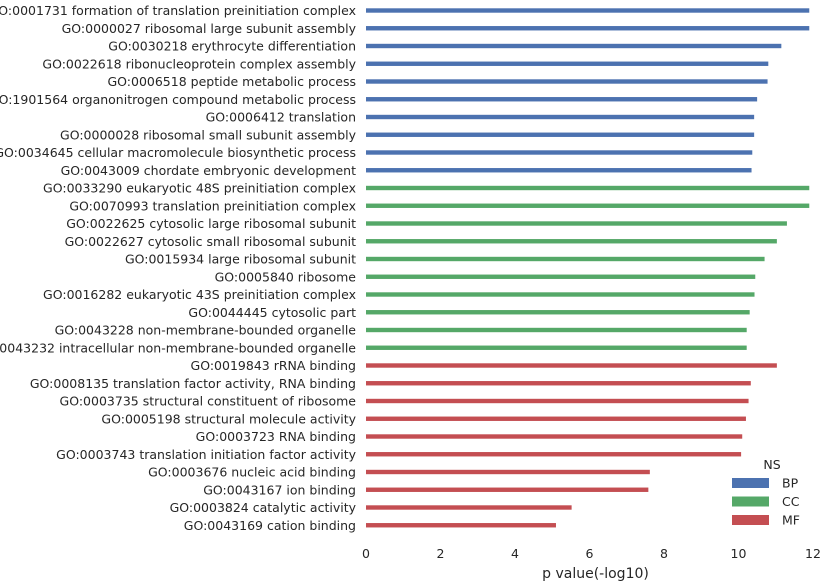  I want to click on legend-label-bp: BP, so click(790, 483).